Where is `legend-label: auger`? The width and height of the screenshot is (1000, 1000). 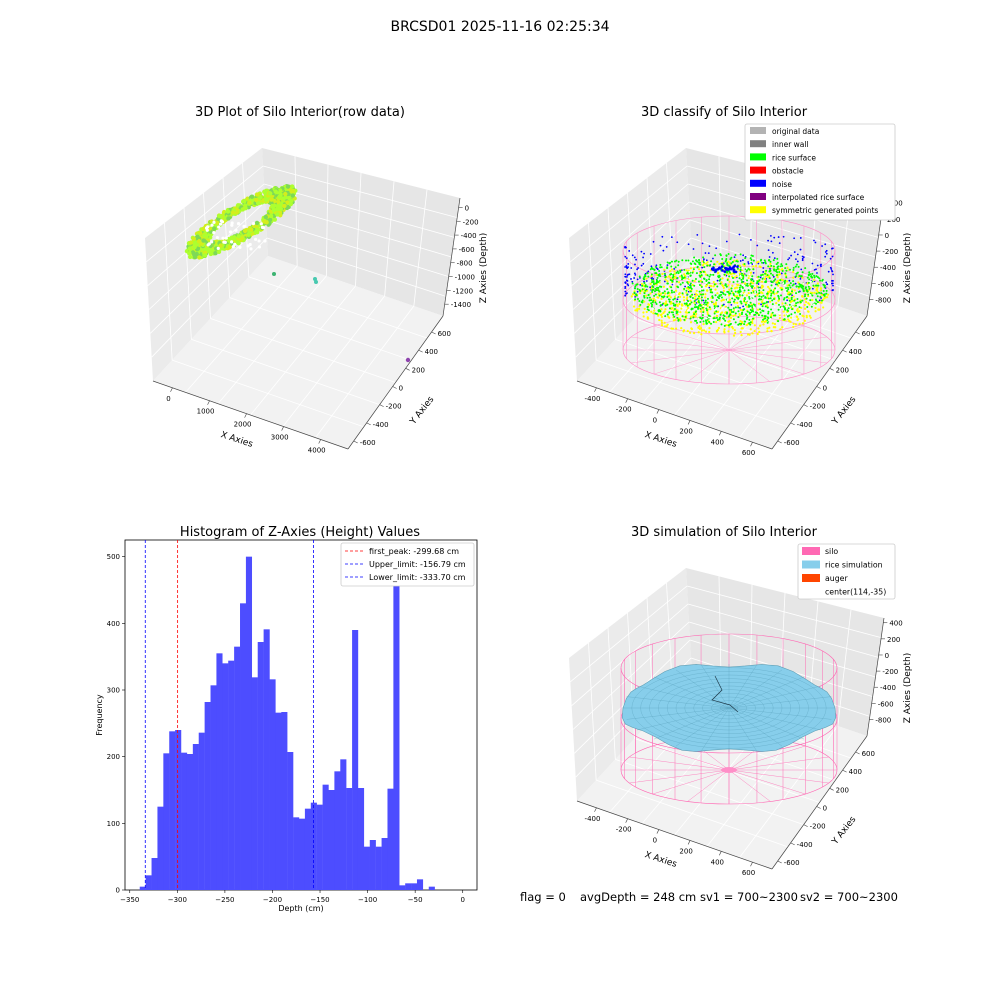 legend-label: auger is located at coordinates (836, 578).